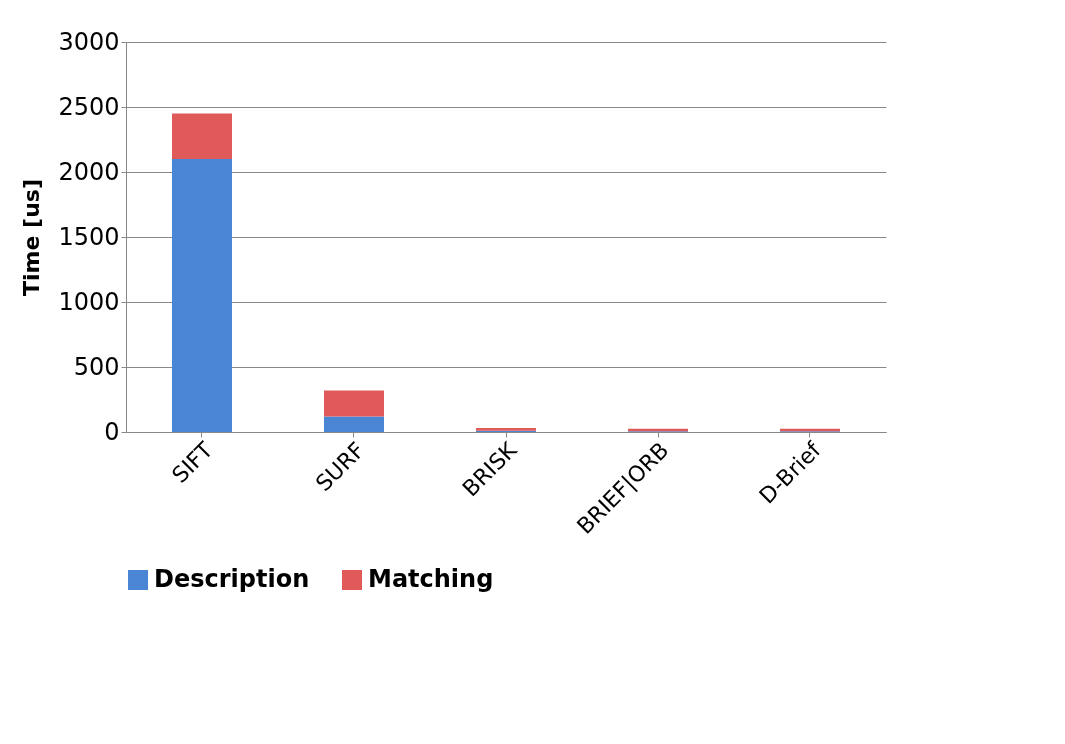 The height and width of the screenshot is (744, 1065). Describe the element at coordinates (96, 366) in the screenshot. I see `y-tick-label: 500` at that location.